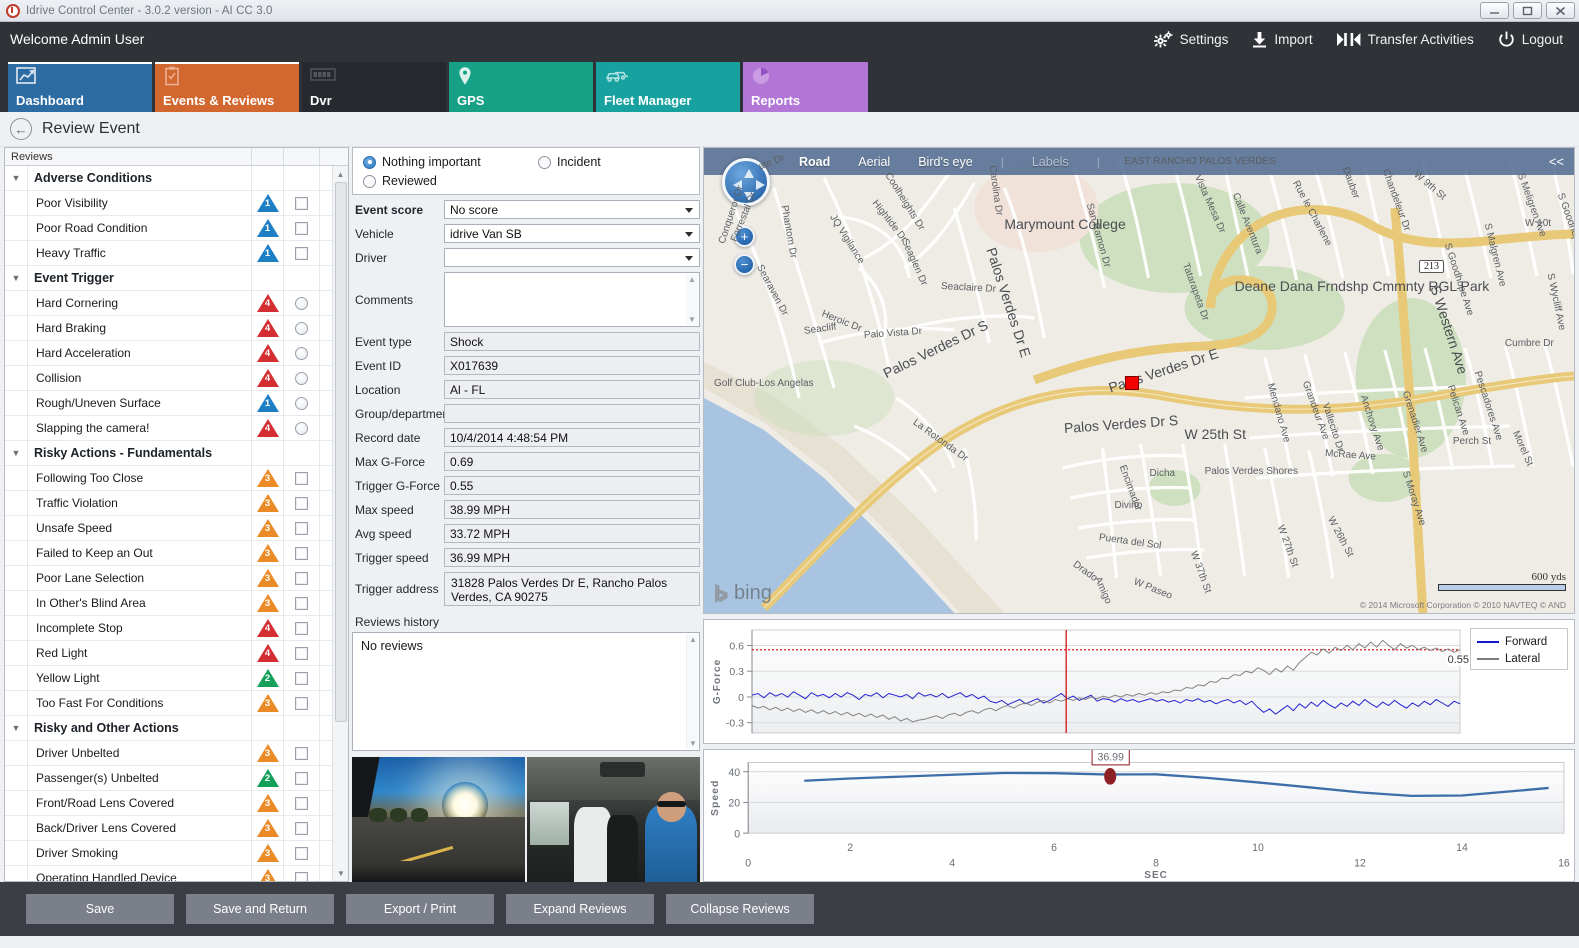  Describe the element at coordinates (613, 819) in the screenshot. I see `driver-camera-thumbnail` at that location.